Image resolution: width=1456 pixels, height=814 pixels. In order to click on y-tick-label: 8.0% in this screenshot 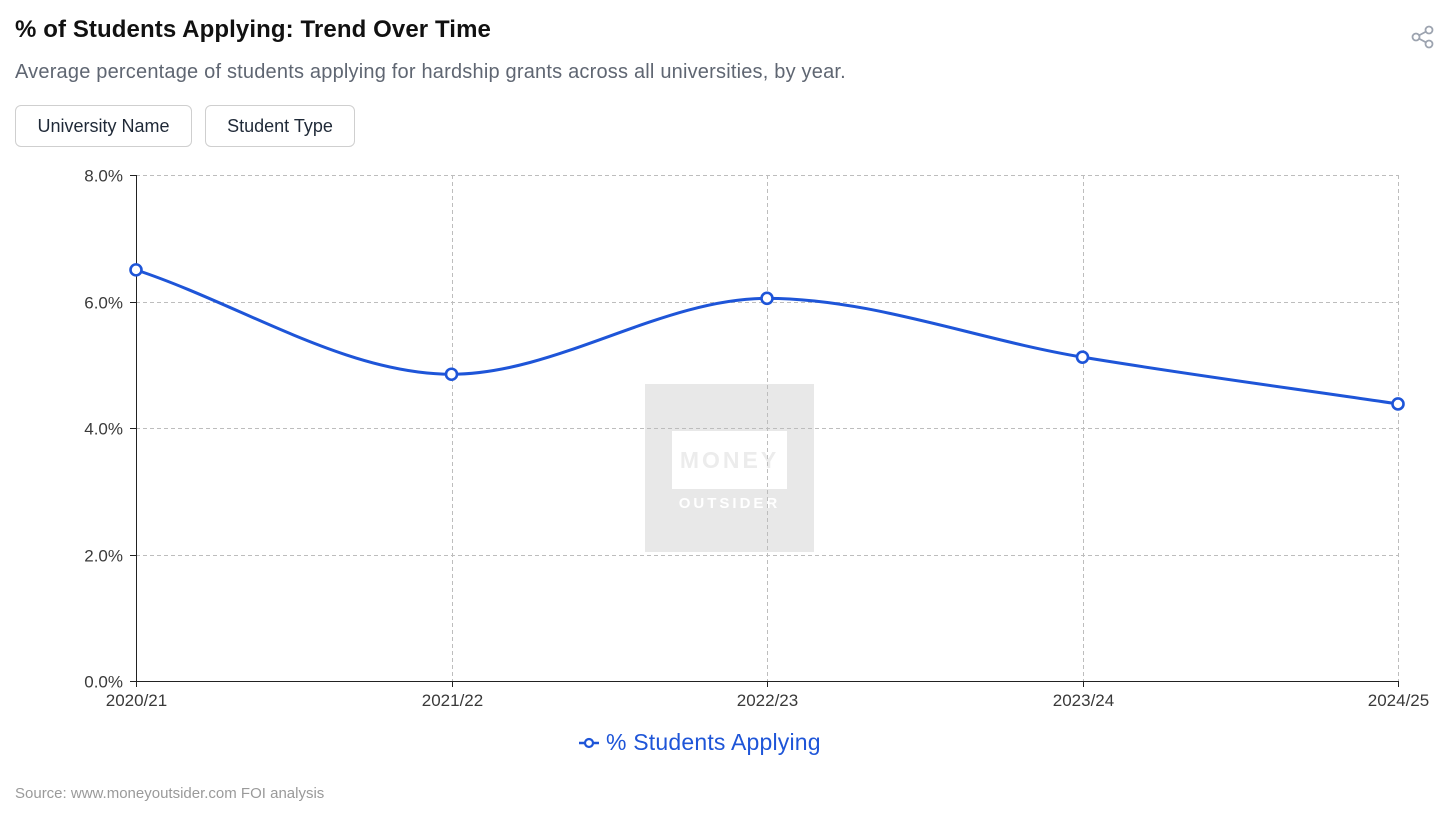, I will do `click(103, 176)`.